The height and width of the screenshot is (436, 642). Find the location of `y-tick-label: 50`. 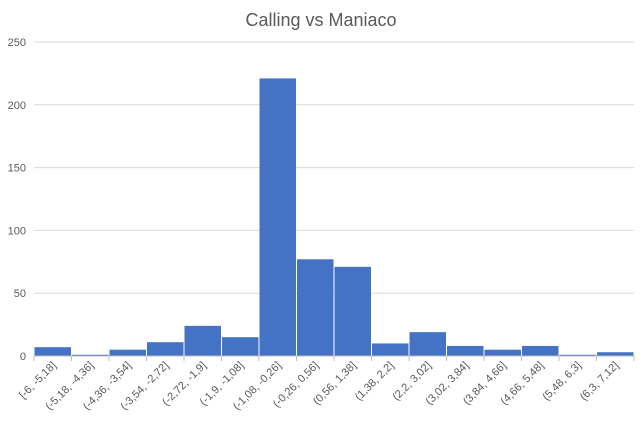

y-tick-label: 50 is located at coordinates (20, 294).